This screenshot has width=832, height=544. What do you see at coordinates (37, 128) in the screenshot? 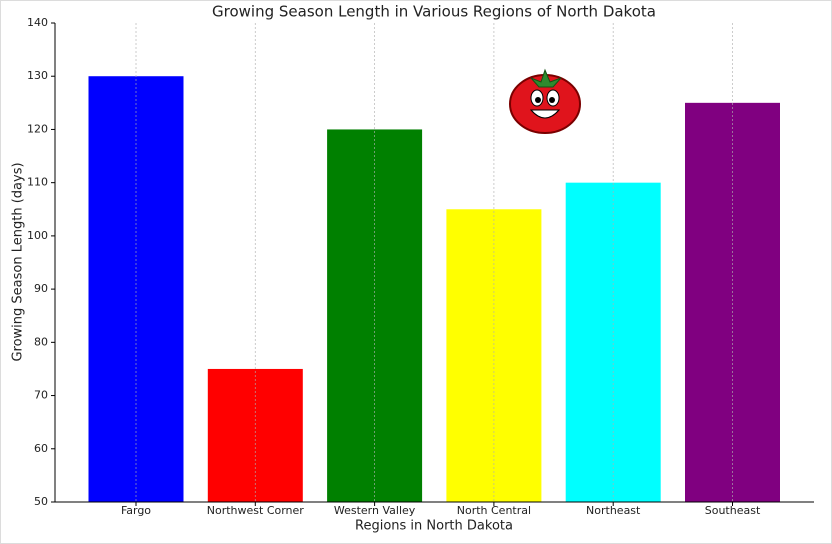
I see `y-tick-label: 120` at bounding box center [37, 128].